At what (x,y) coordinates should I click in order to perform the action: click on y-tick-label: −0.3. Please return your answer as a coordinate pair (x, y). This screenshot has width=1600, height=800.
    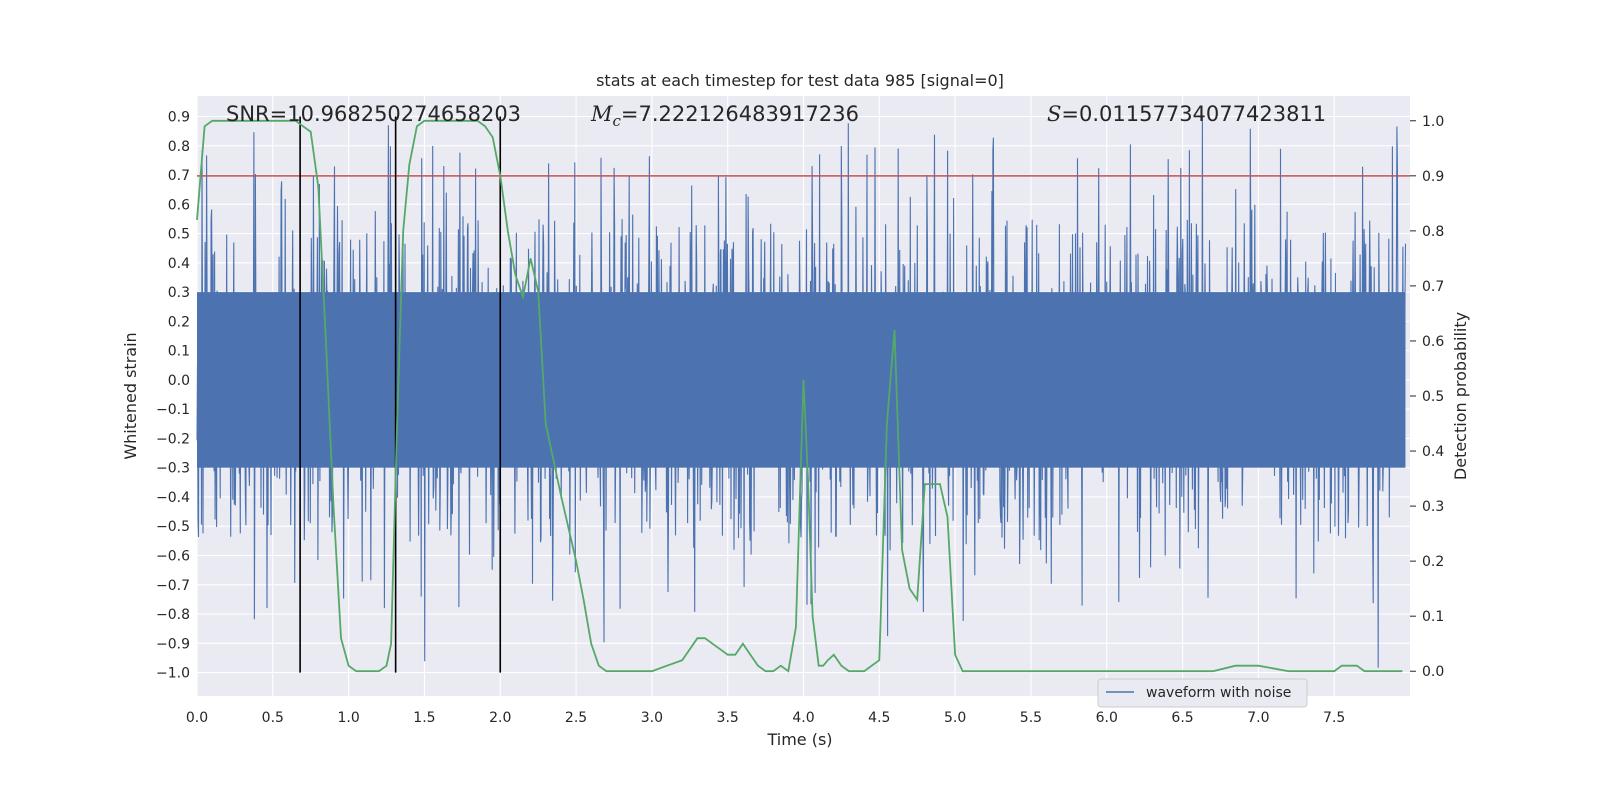
    Looking at the image, I should click on (173, 469).